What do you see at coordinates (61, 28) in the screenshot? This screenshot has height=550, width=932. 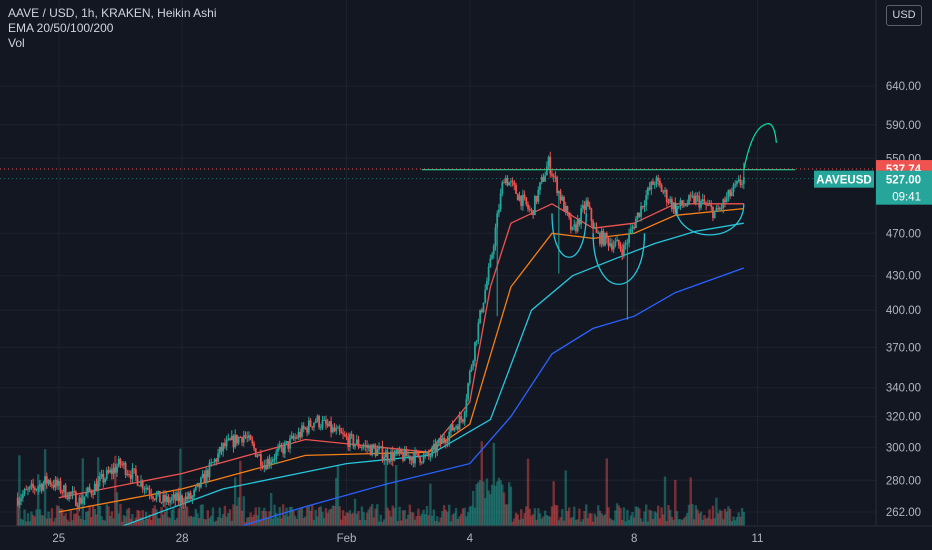 I see `indicator-line: EMA 20/50/100/200` at bounding box center [61, 28].